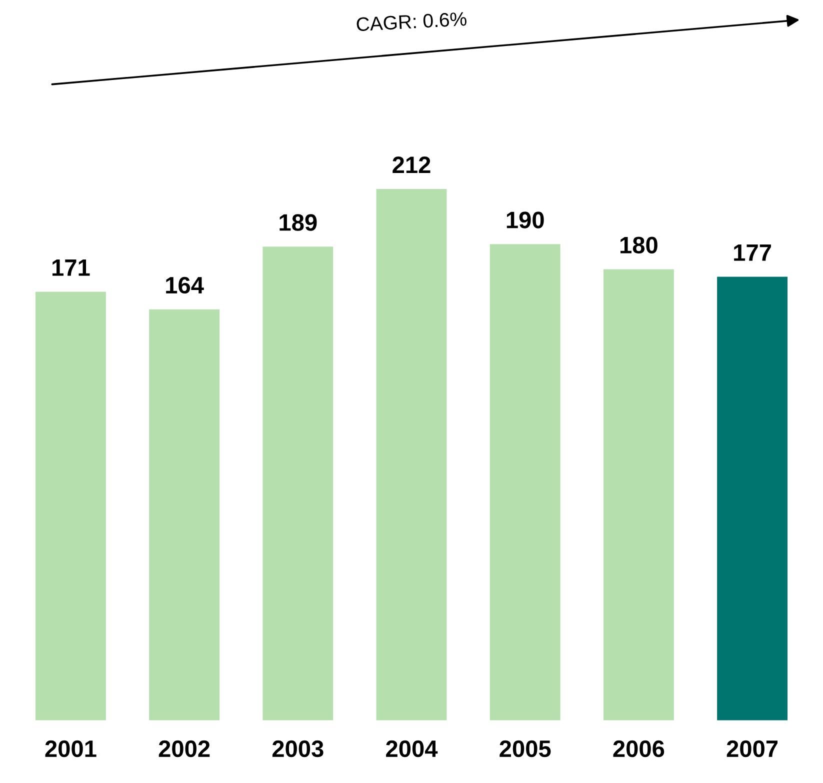 This screenshot has height=783, width=823. What do you see at coordinates (411, 22) in the screenshot?
I see `text: CAGR: 0.6%` at bounding box center [411, 22].